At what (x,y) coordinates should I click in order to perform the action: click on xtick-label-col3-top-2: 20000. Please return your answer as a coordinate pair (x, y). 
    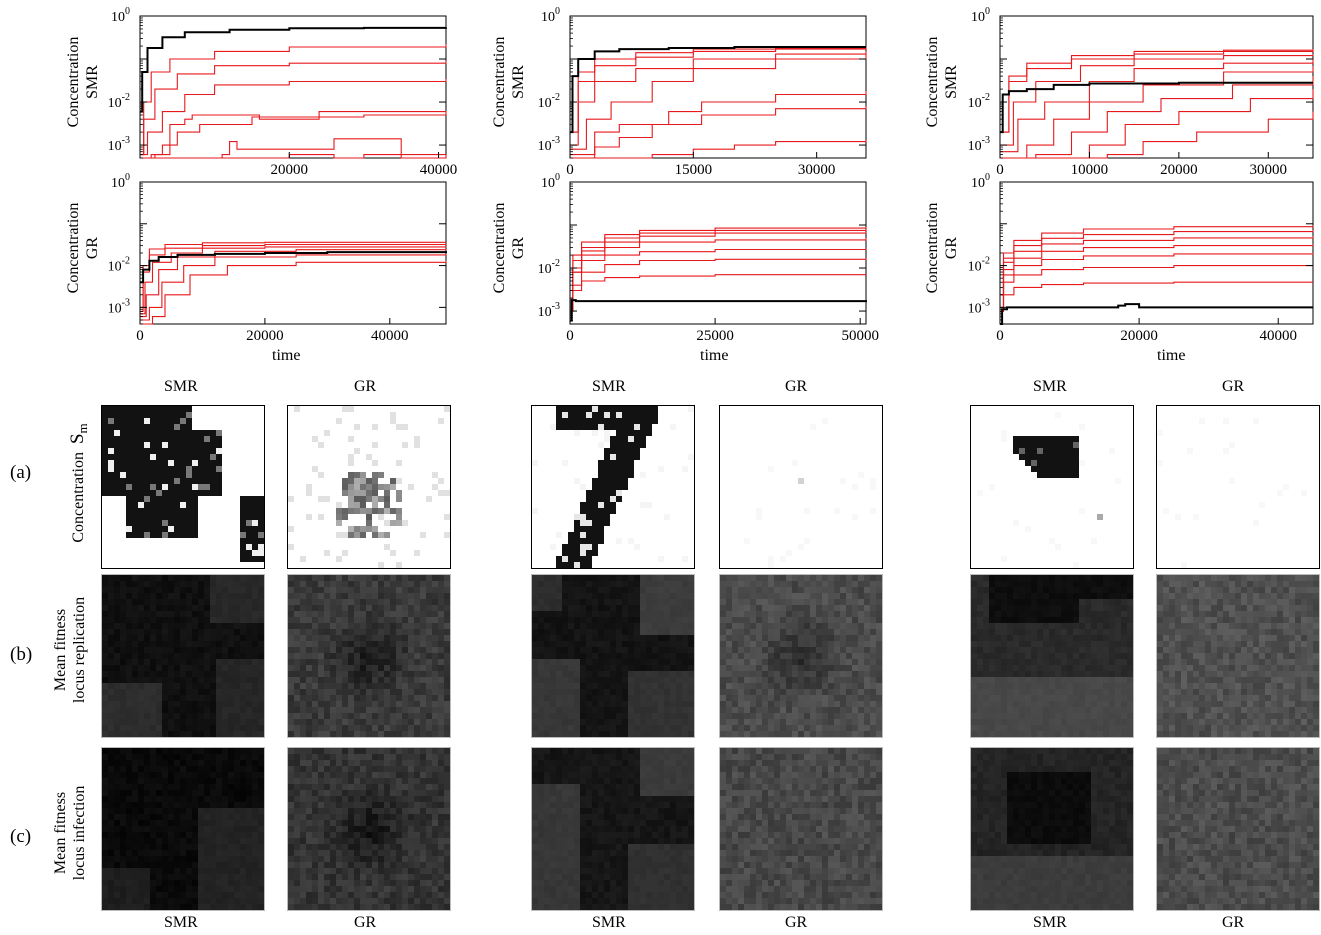
    Looking at the image, I should click on (1179, 170).